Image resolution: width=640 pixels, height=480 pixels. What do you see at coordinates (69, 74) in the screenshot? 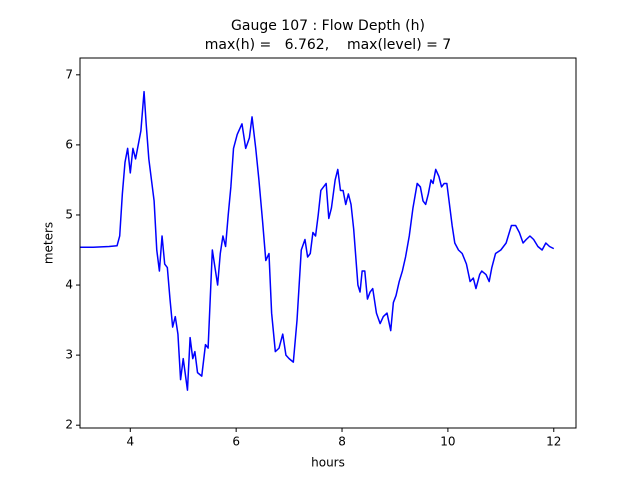
I see `y-tick-label: 7` at bounding box center [69, 74].